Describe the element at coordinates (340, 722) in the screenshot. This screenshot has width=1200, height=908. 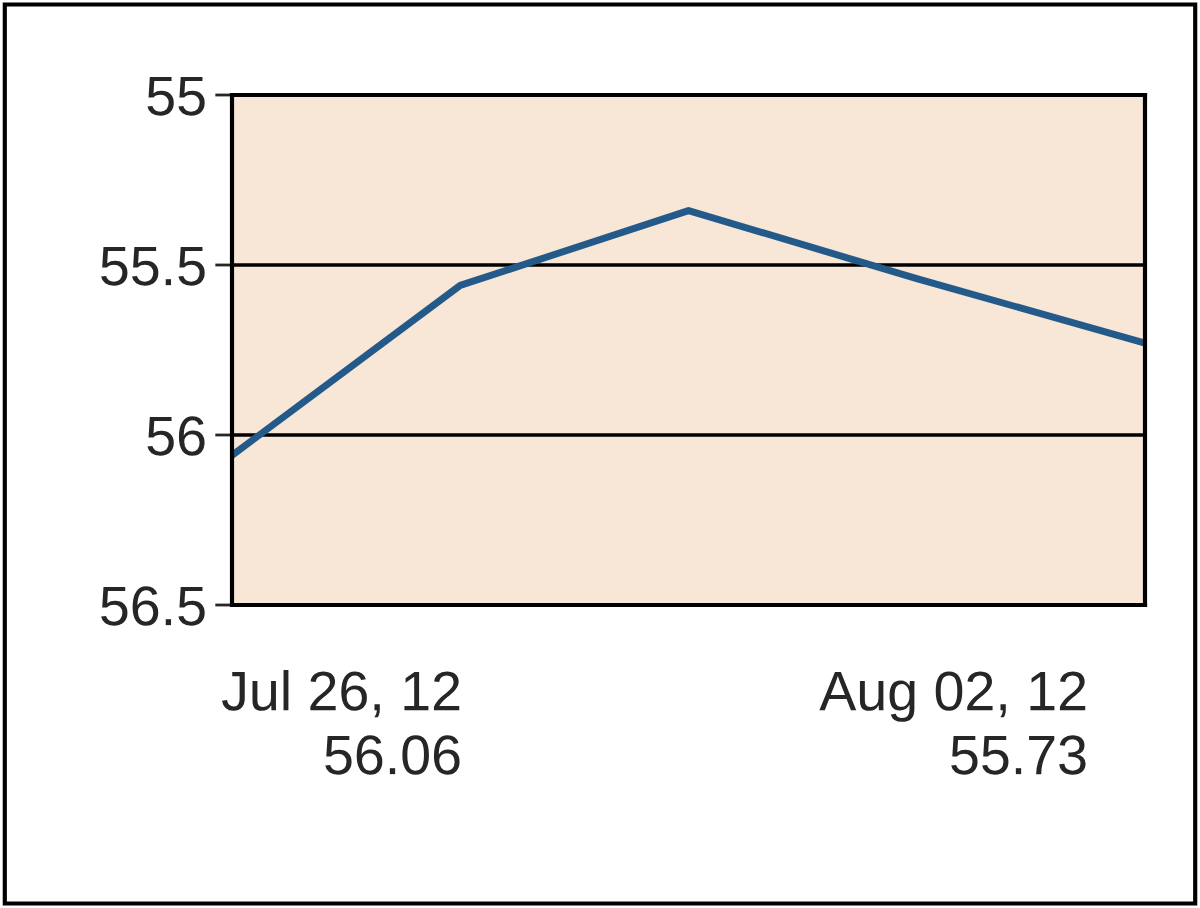
I see `text: Jul 26, 12 56.06` at that location.